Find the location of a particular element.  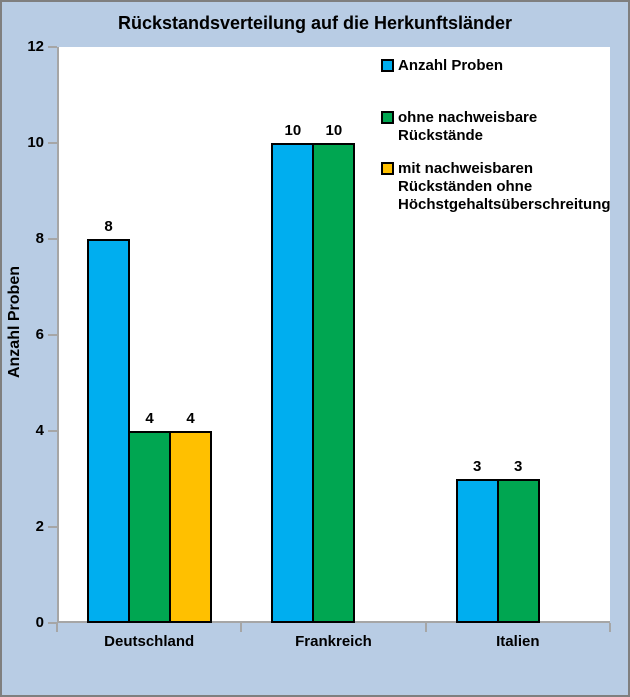

bar-ohne-nachweisbare-rueckstaende-italien is located at coordinates (518, 551).